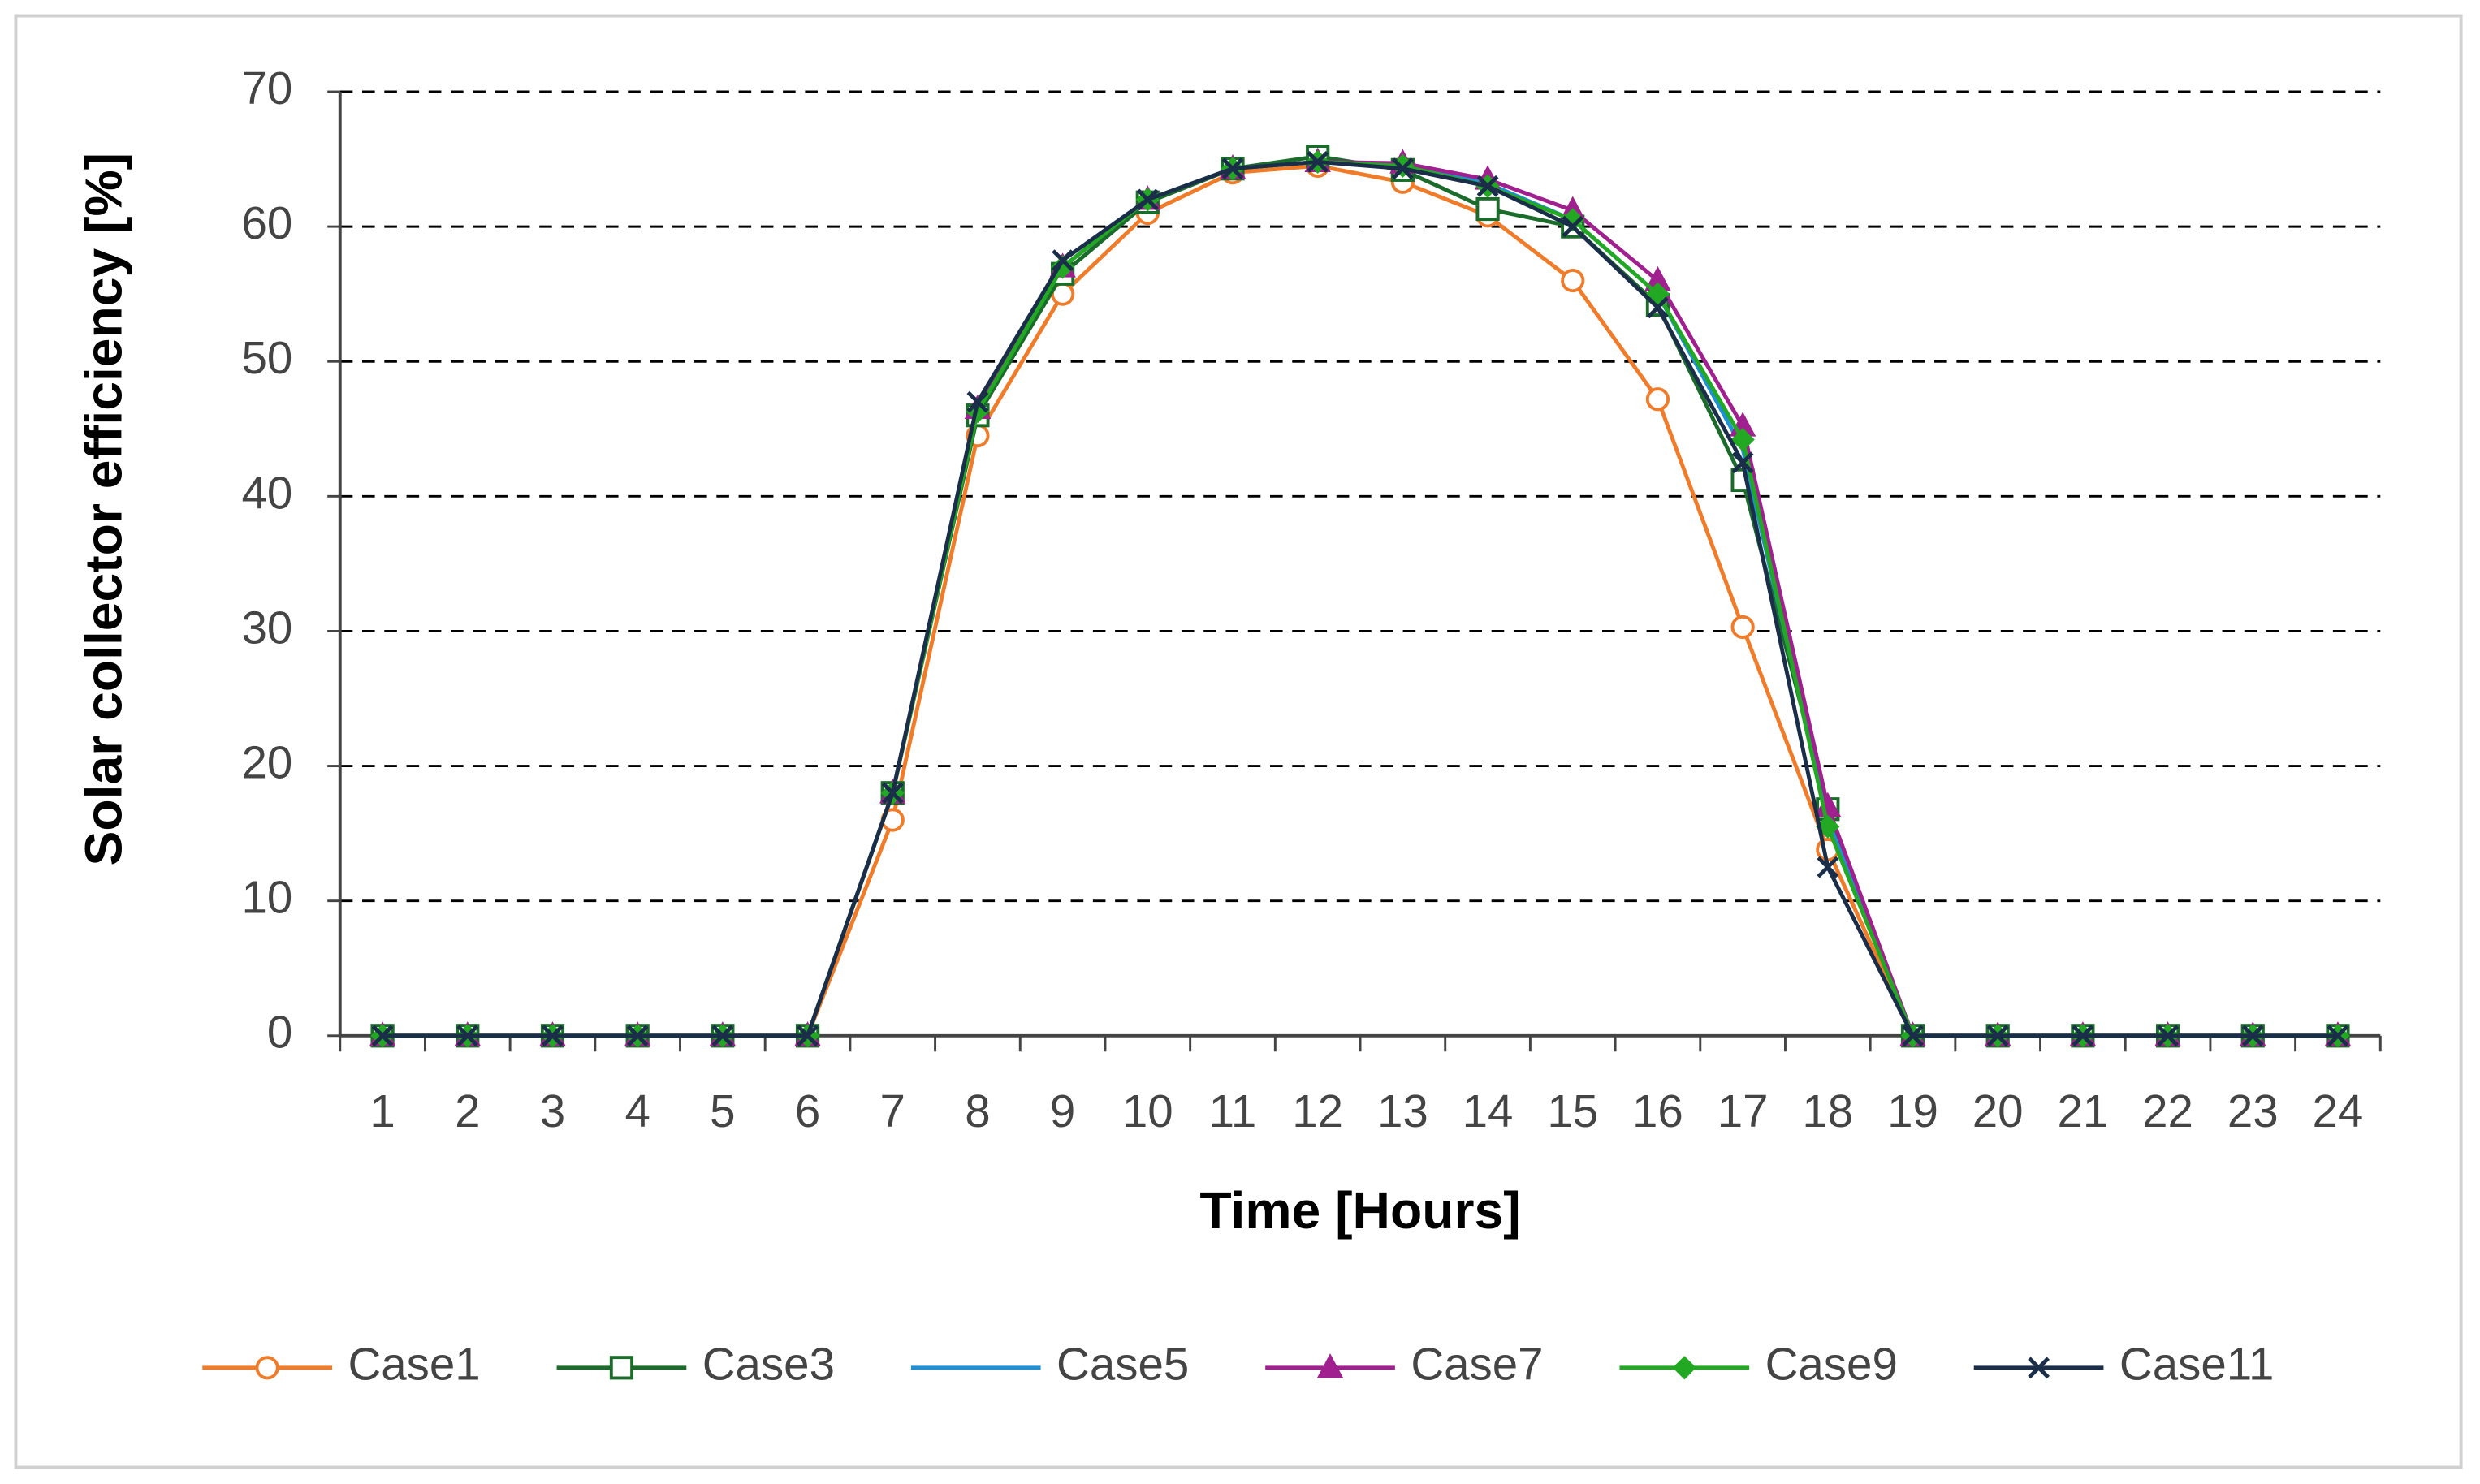 This screenshot has width=2480, height=1484. I want to click on y-tick-label: 60, so click(267, 222).